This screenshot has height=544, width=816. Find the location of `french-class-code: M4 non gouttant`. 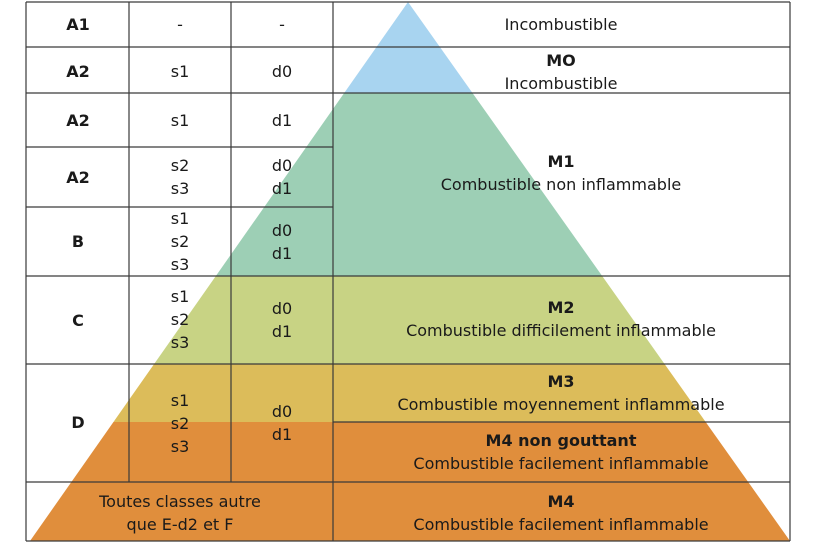

french-class-code: M4 non gouttant is located at coordinates (561, 440).